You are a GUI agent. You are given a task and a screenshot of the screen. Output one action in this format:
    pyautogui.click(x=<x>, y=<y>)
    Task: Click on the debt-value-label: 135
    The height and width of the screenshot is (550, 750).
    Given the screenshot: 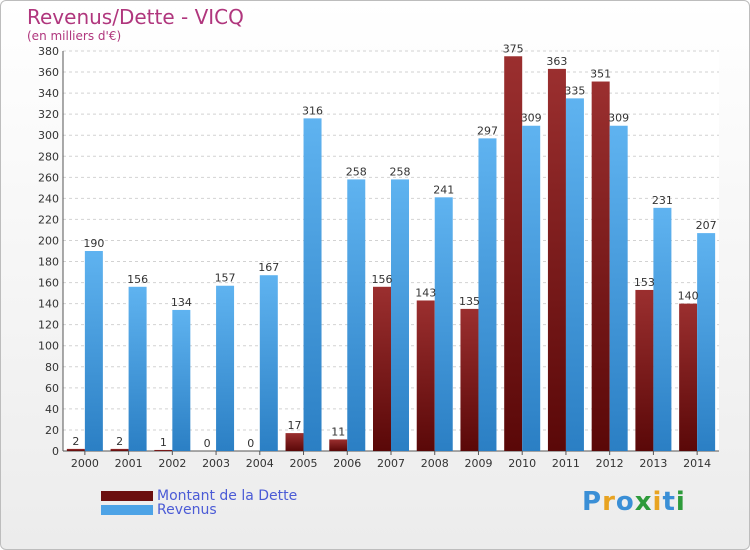 What is the action you would take?
    pyautogui.click(x=469, y=301)
    